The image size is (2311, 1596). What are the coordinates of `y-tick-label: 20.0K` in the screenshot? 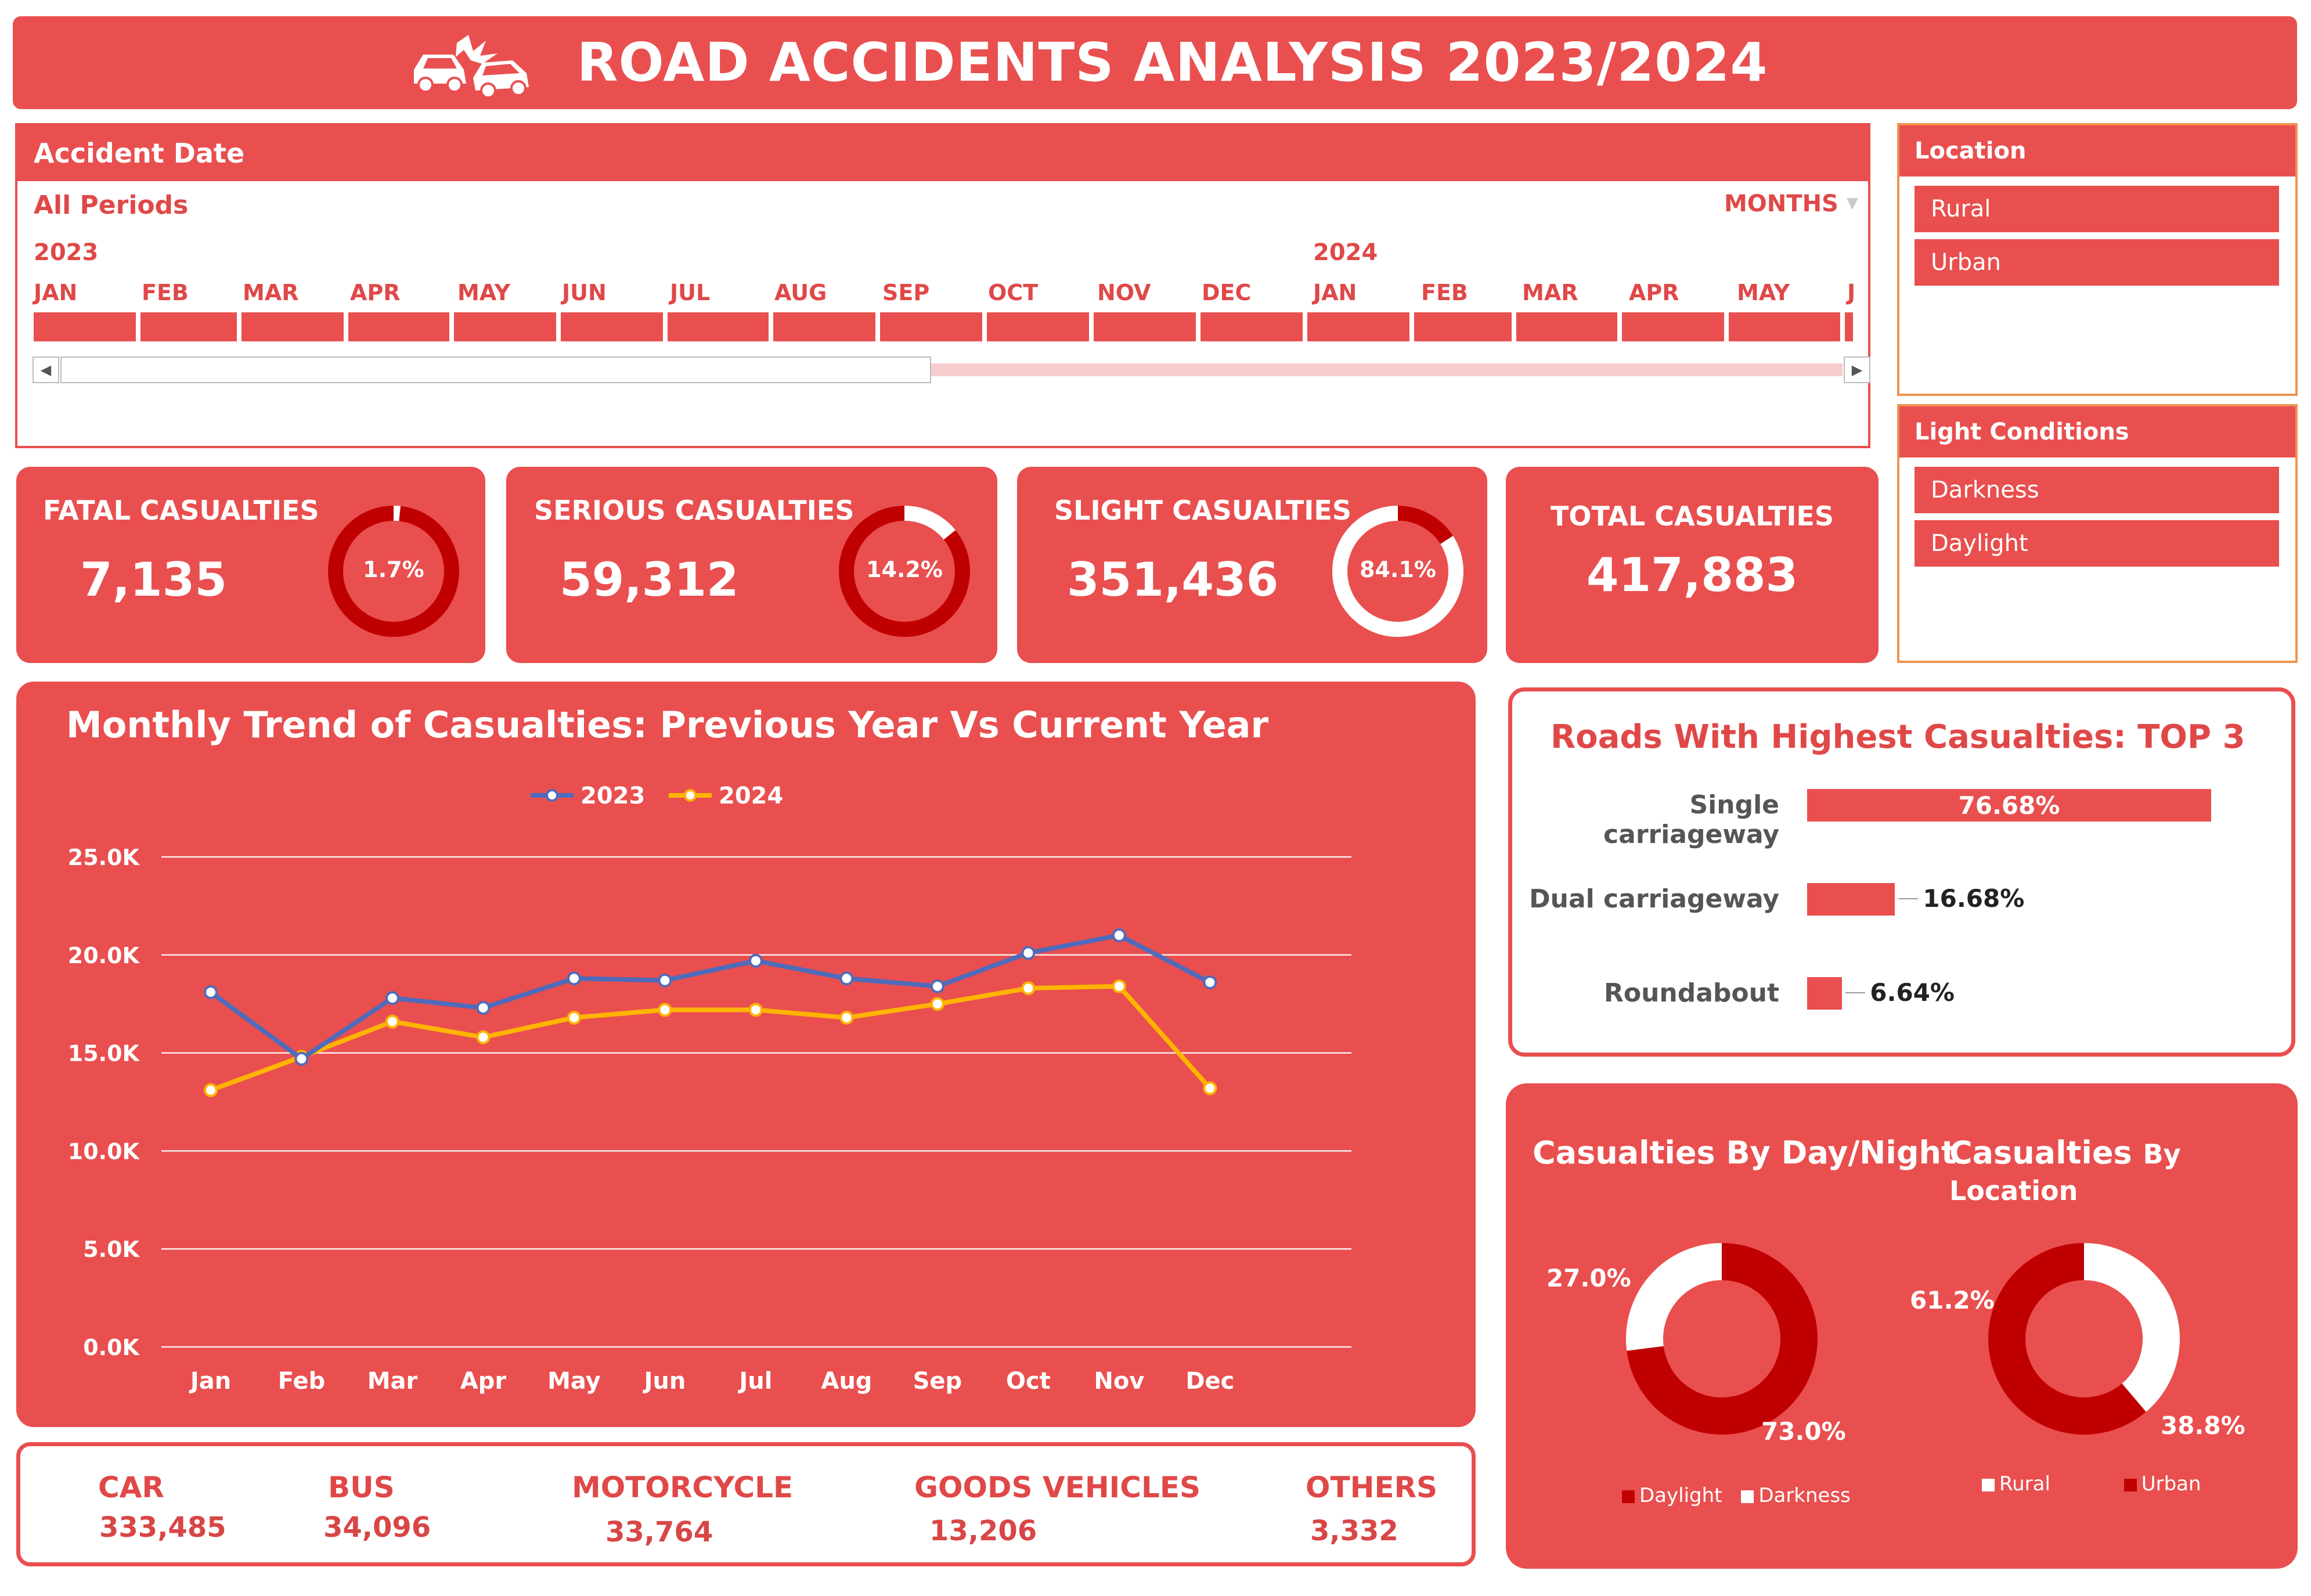 It's located at (104, 955).